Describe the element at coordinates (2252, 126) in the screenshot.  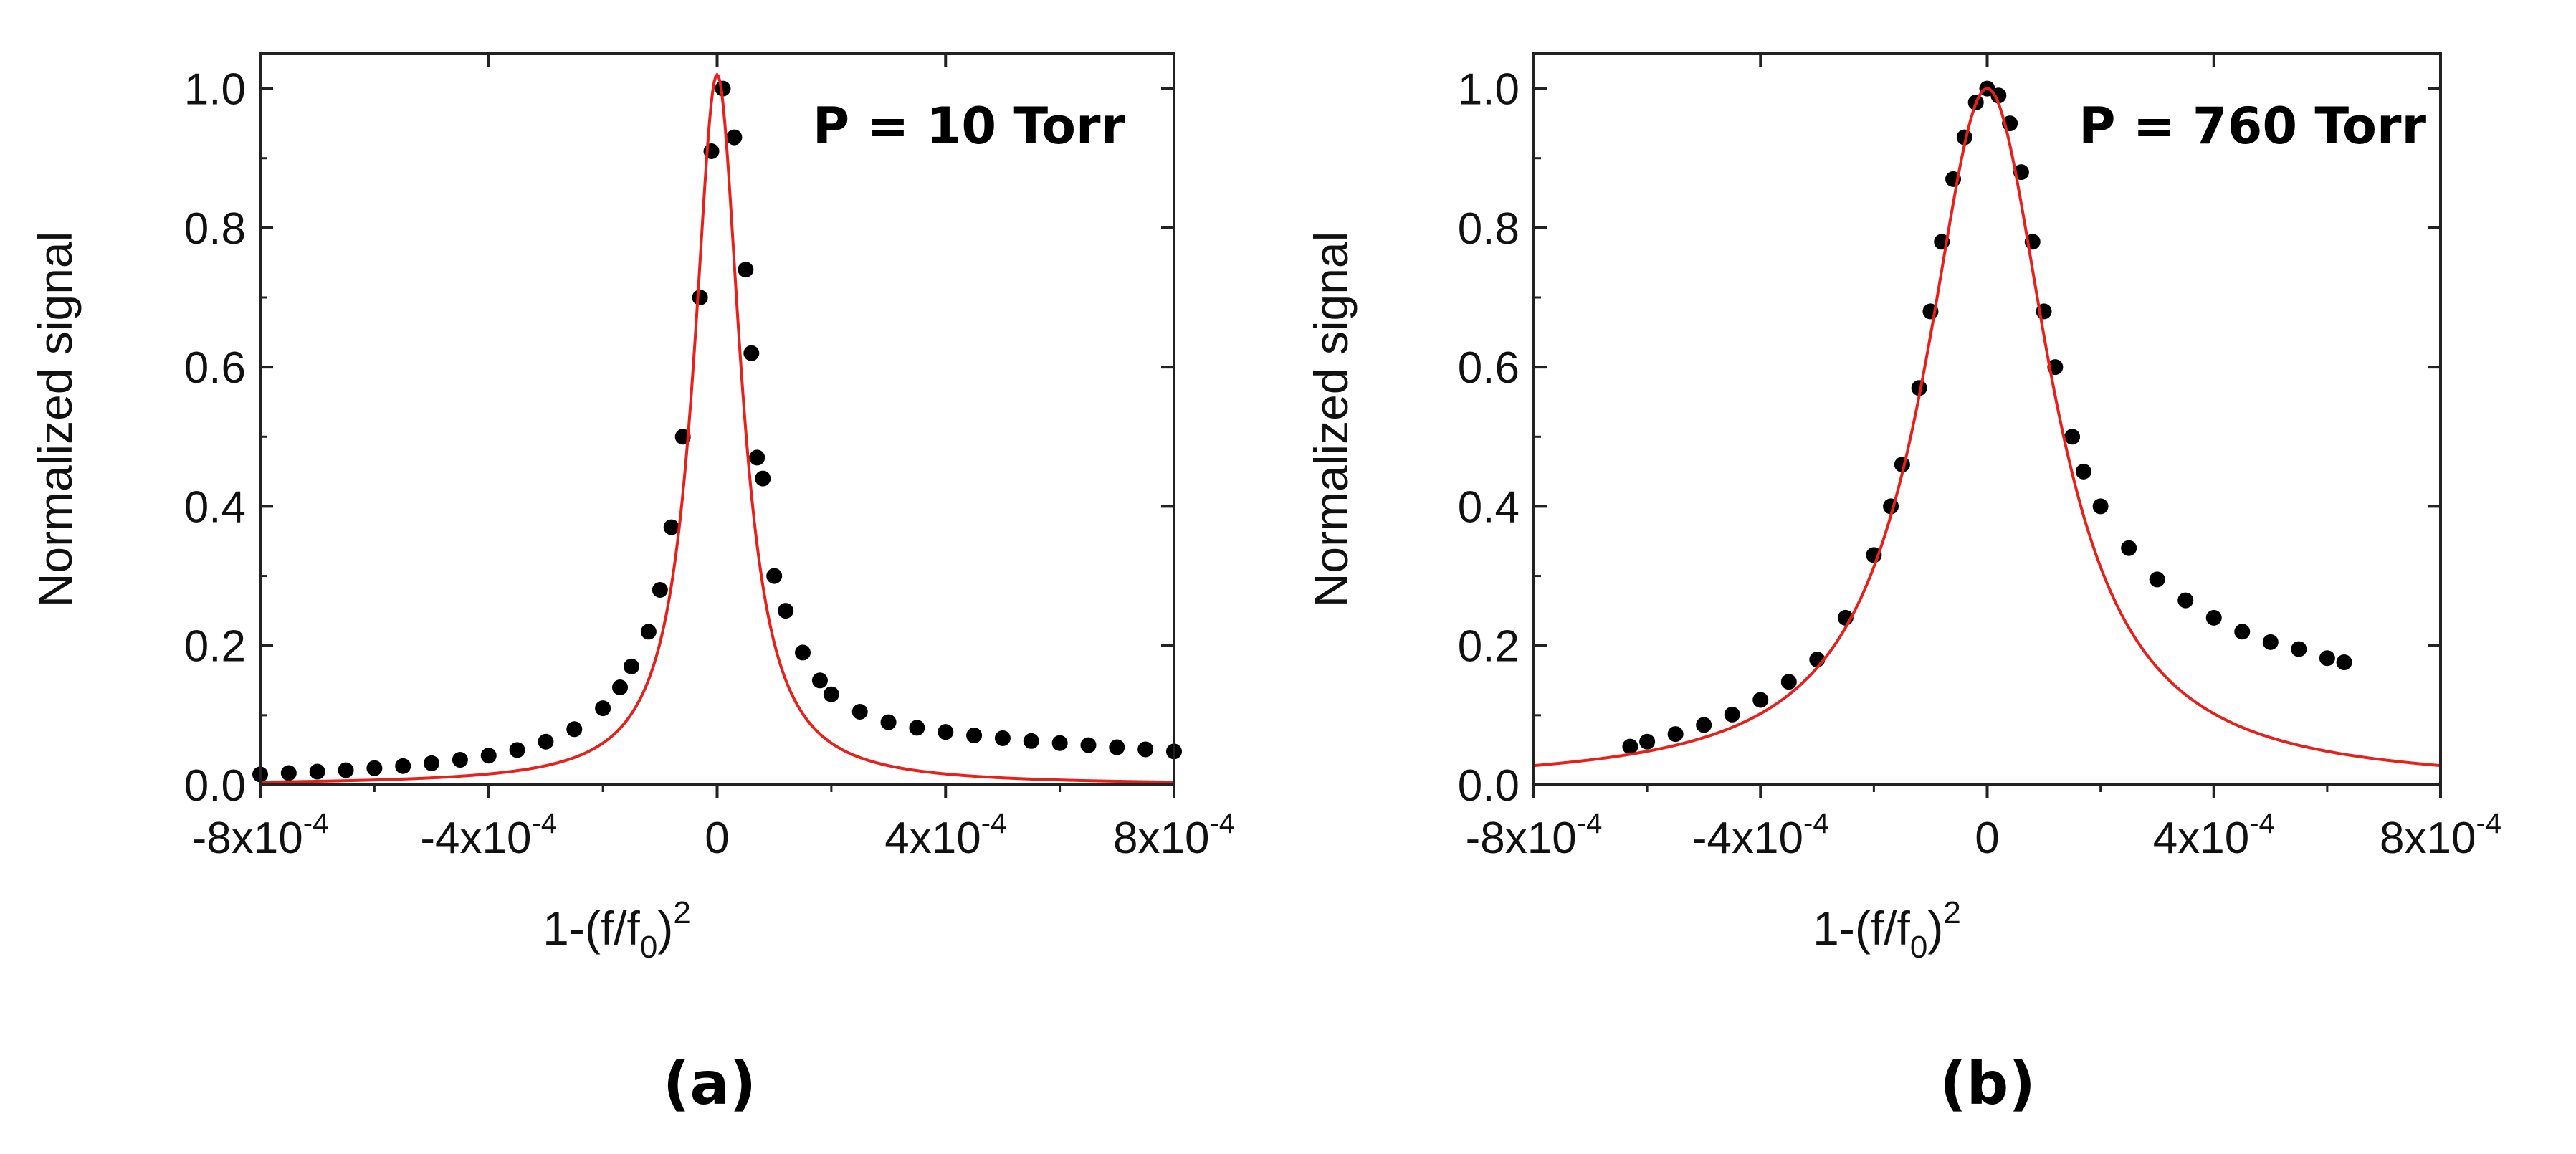
I see `pressure-annotation: P = 760 Torr` at that location.